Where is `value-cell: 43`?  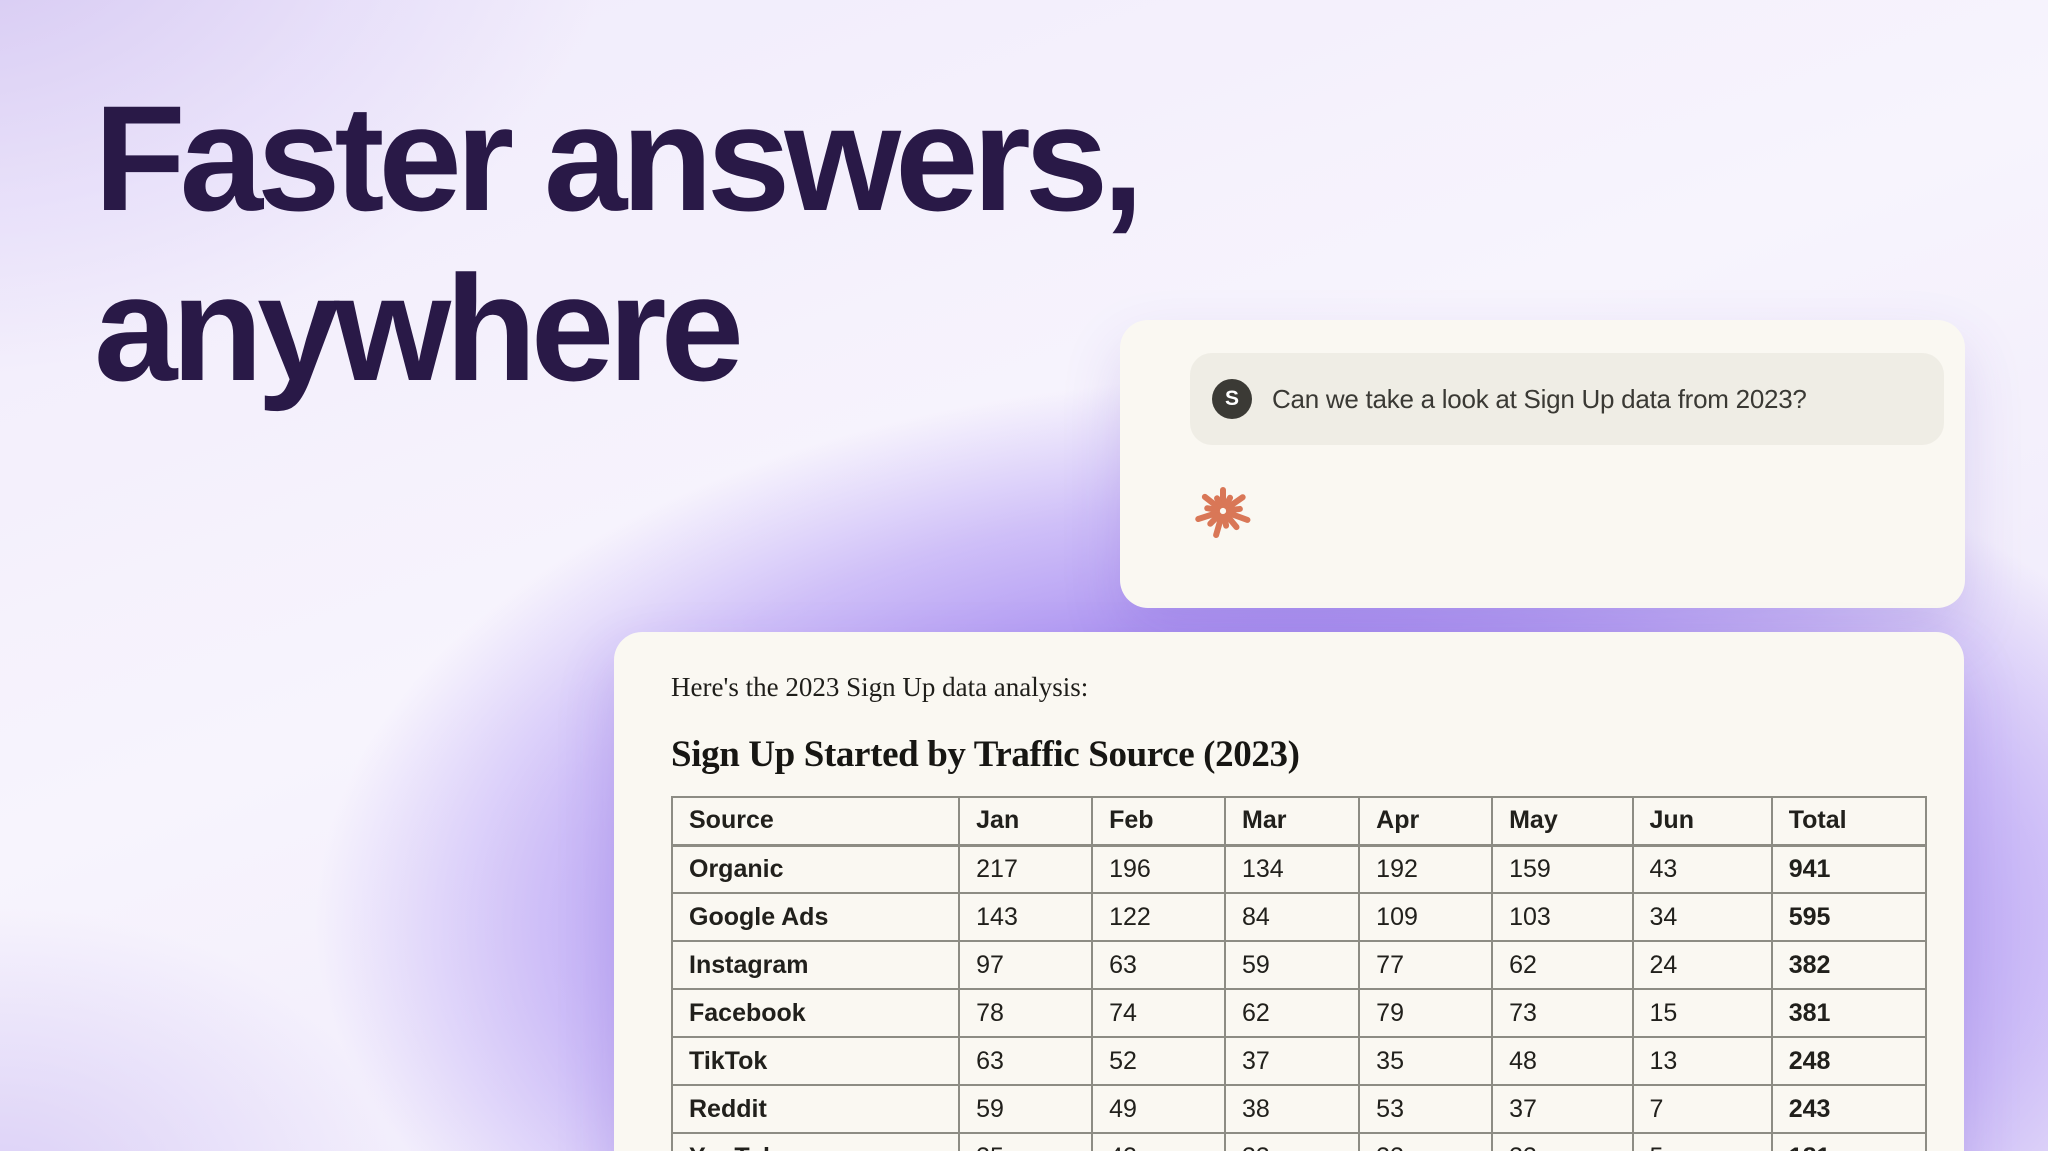 value-cell: 43 is located at coordinates (1702, 869).